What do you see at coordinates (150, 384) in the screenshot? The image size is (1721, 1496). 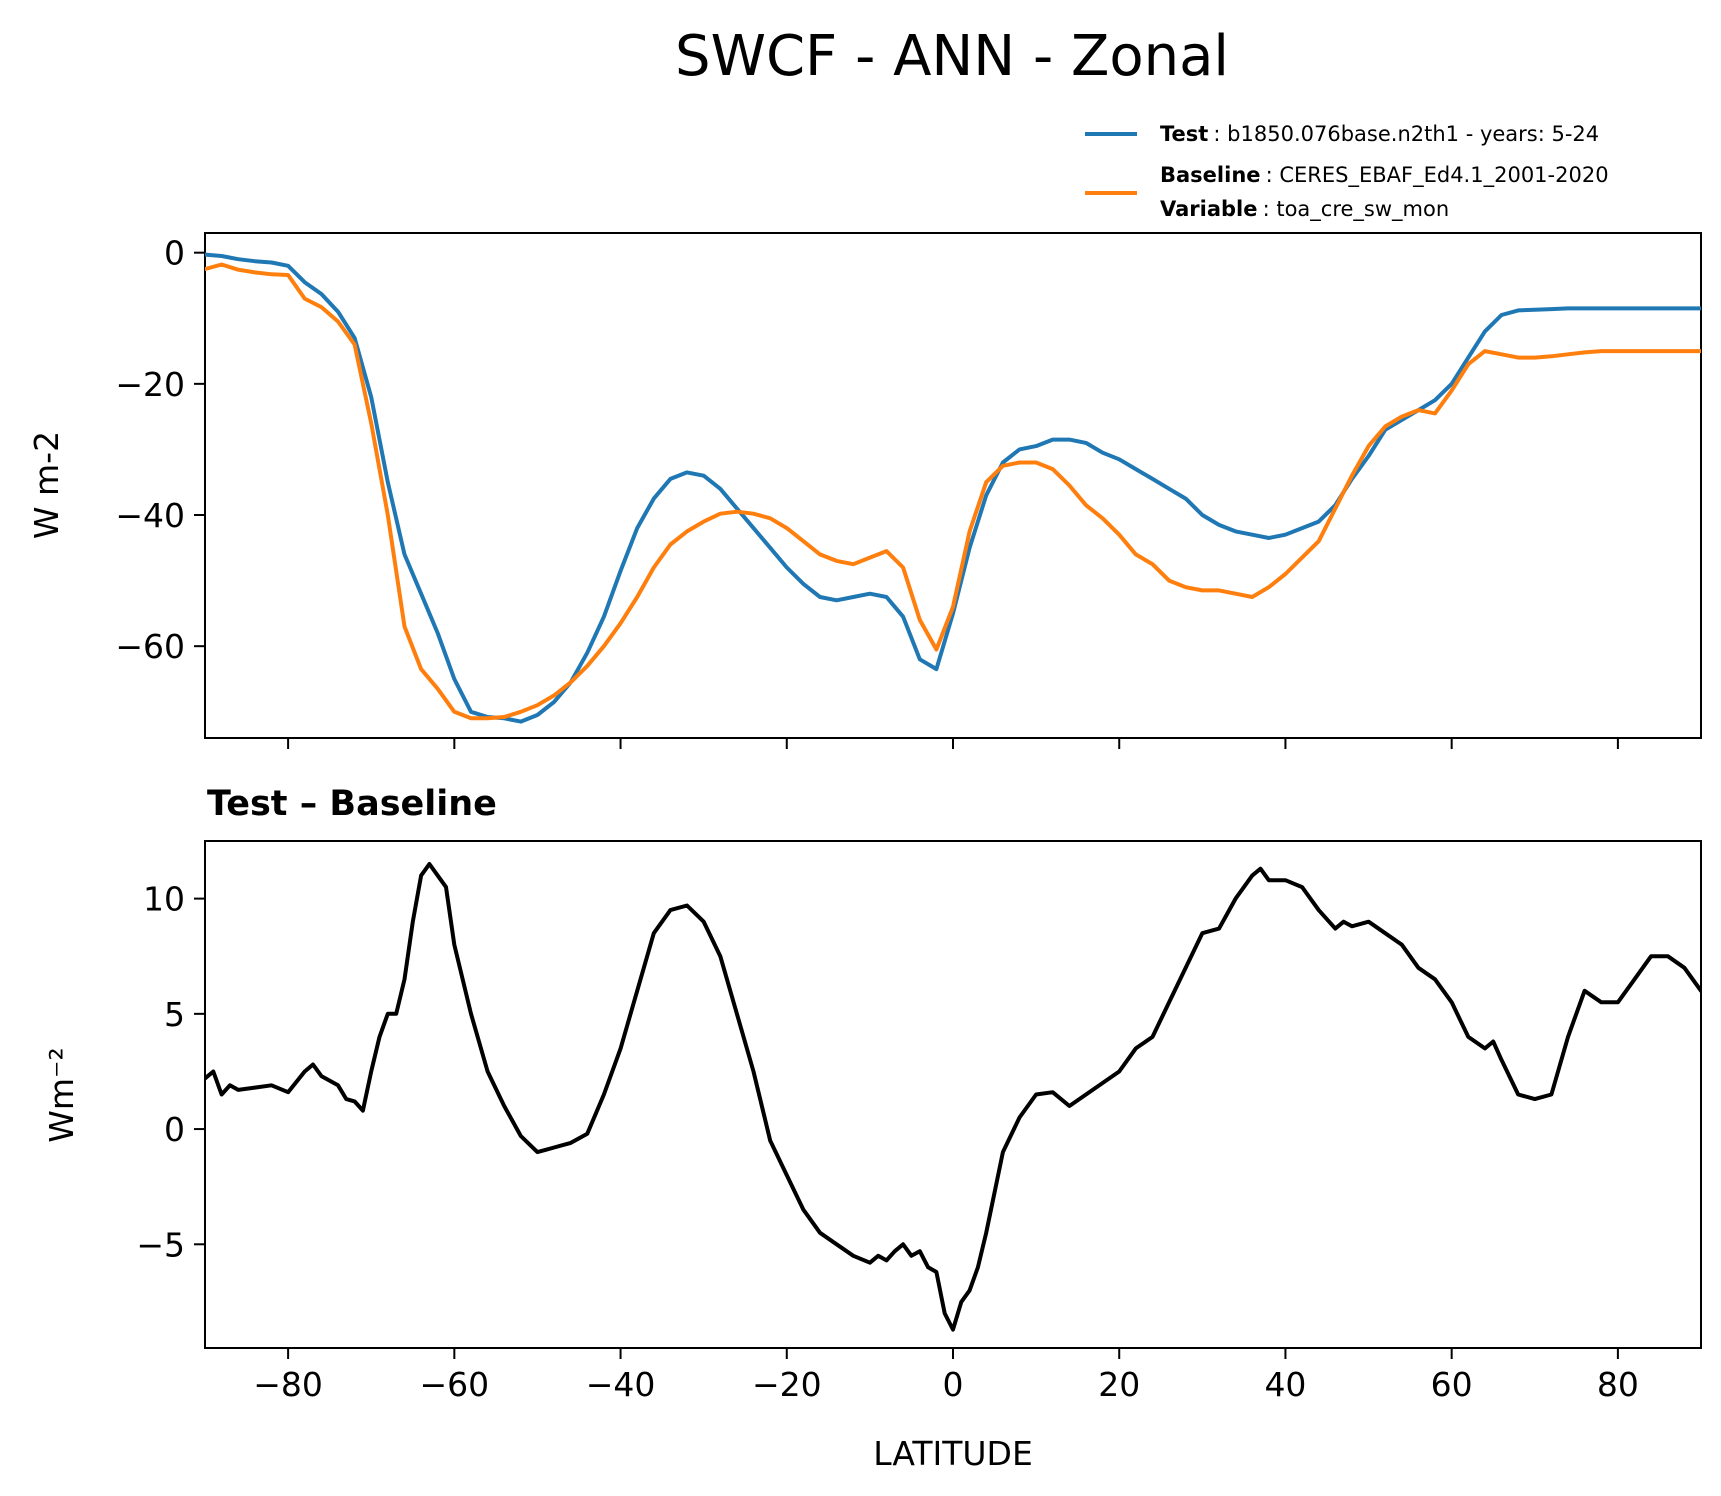 I see `top-y-tick-label: −20` at bounding box center [150, 384].